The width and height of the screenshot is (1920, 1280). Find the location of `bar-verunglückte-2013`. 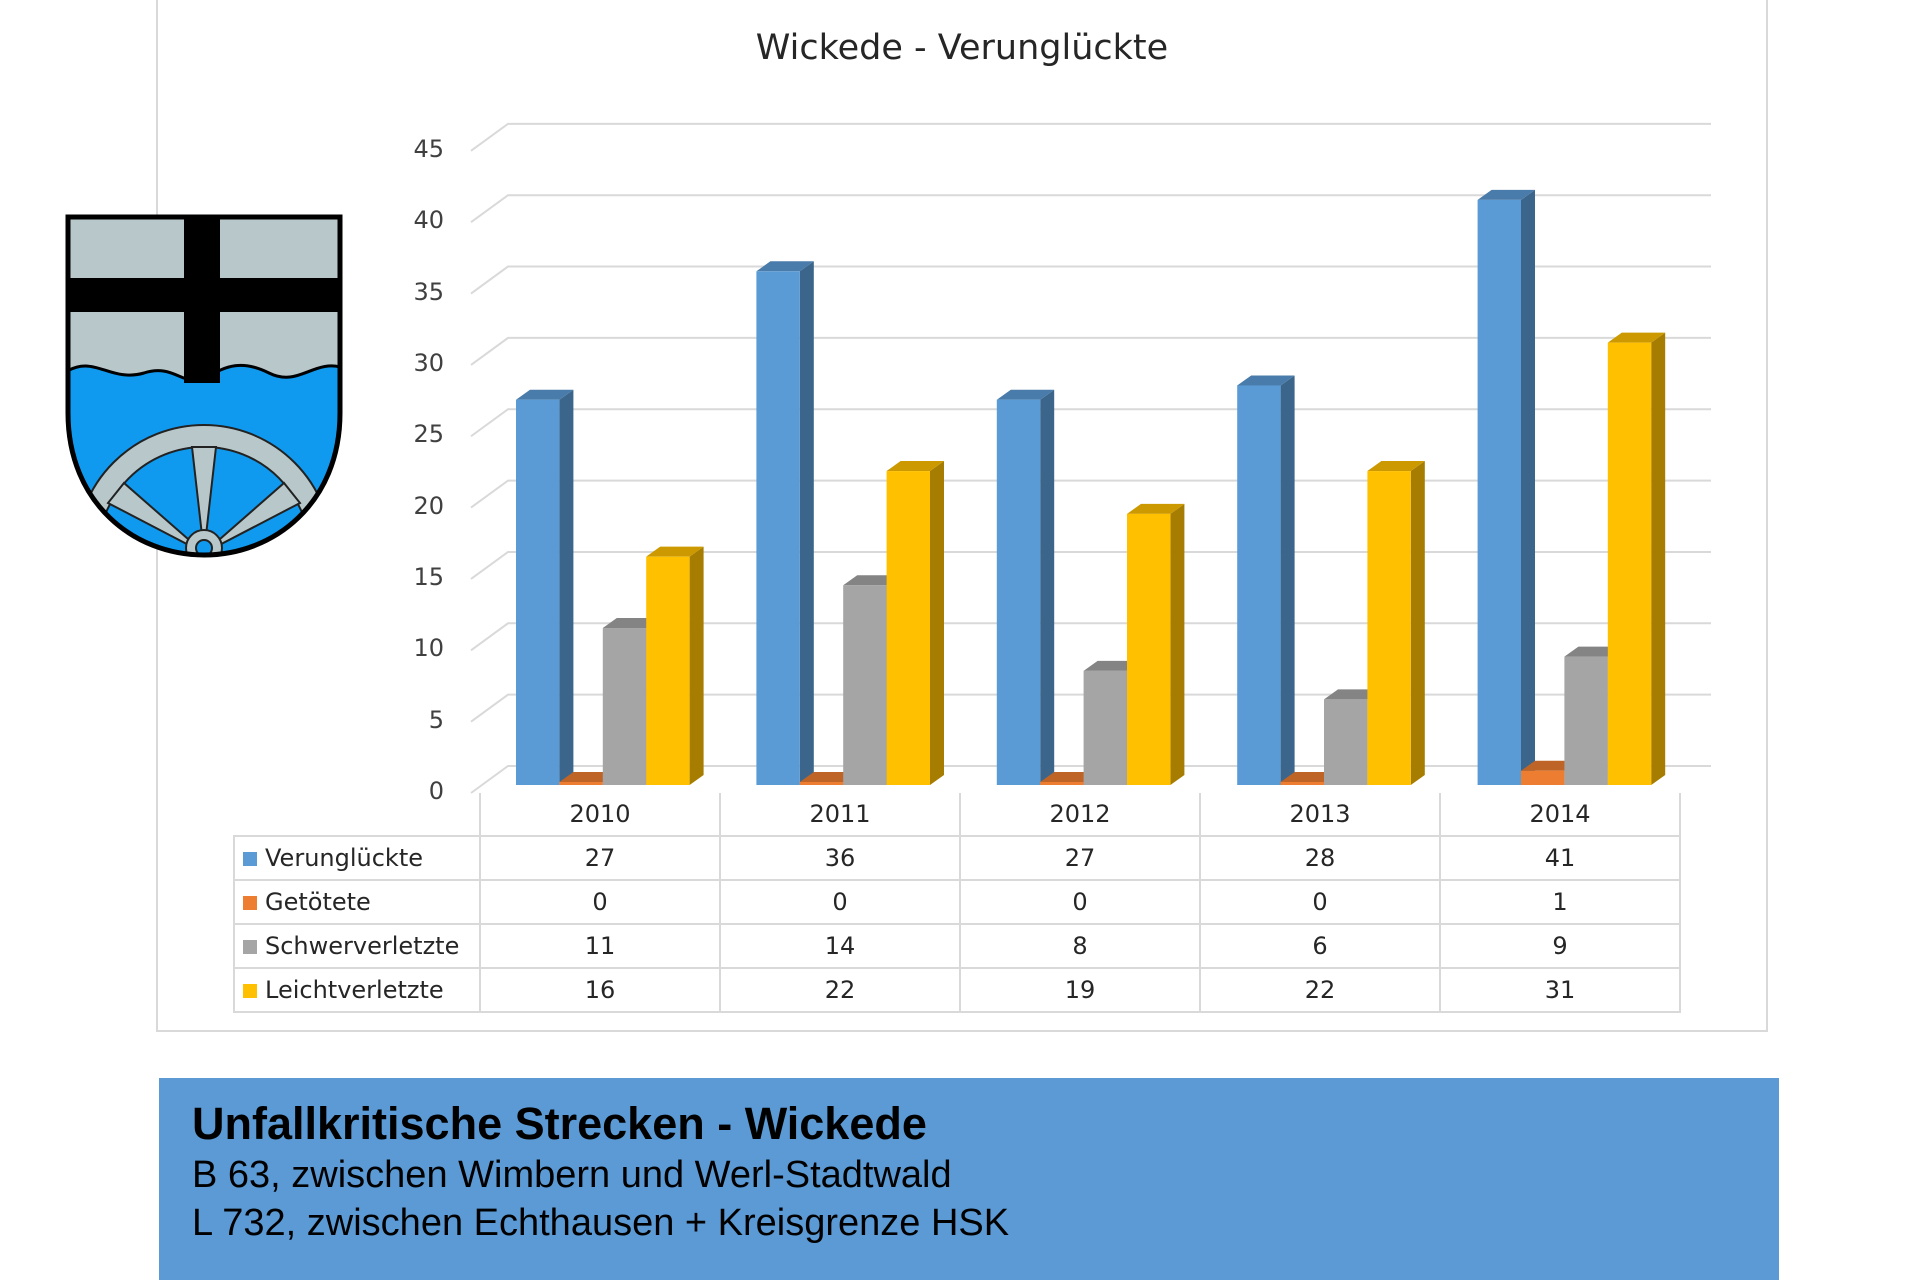

bar-verunglückte-2013 is located at coordinates (1259, 585).